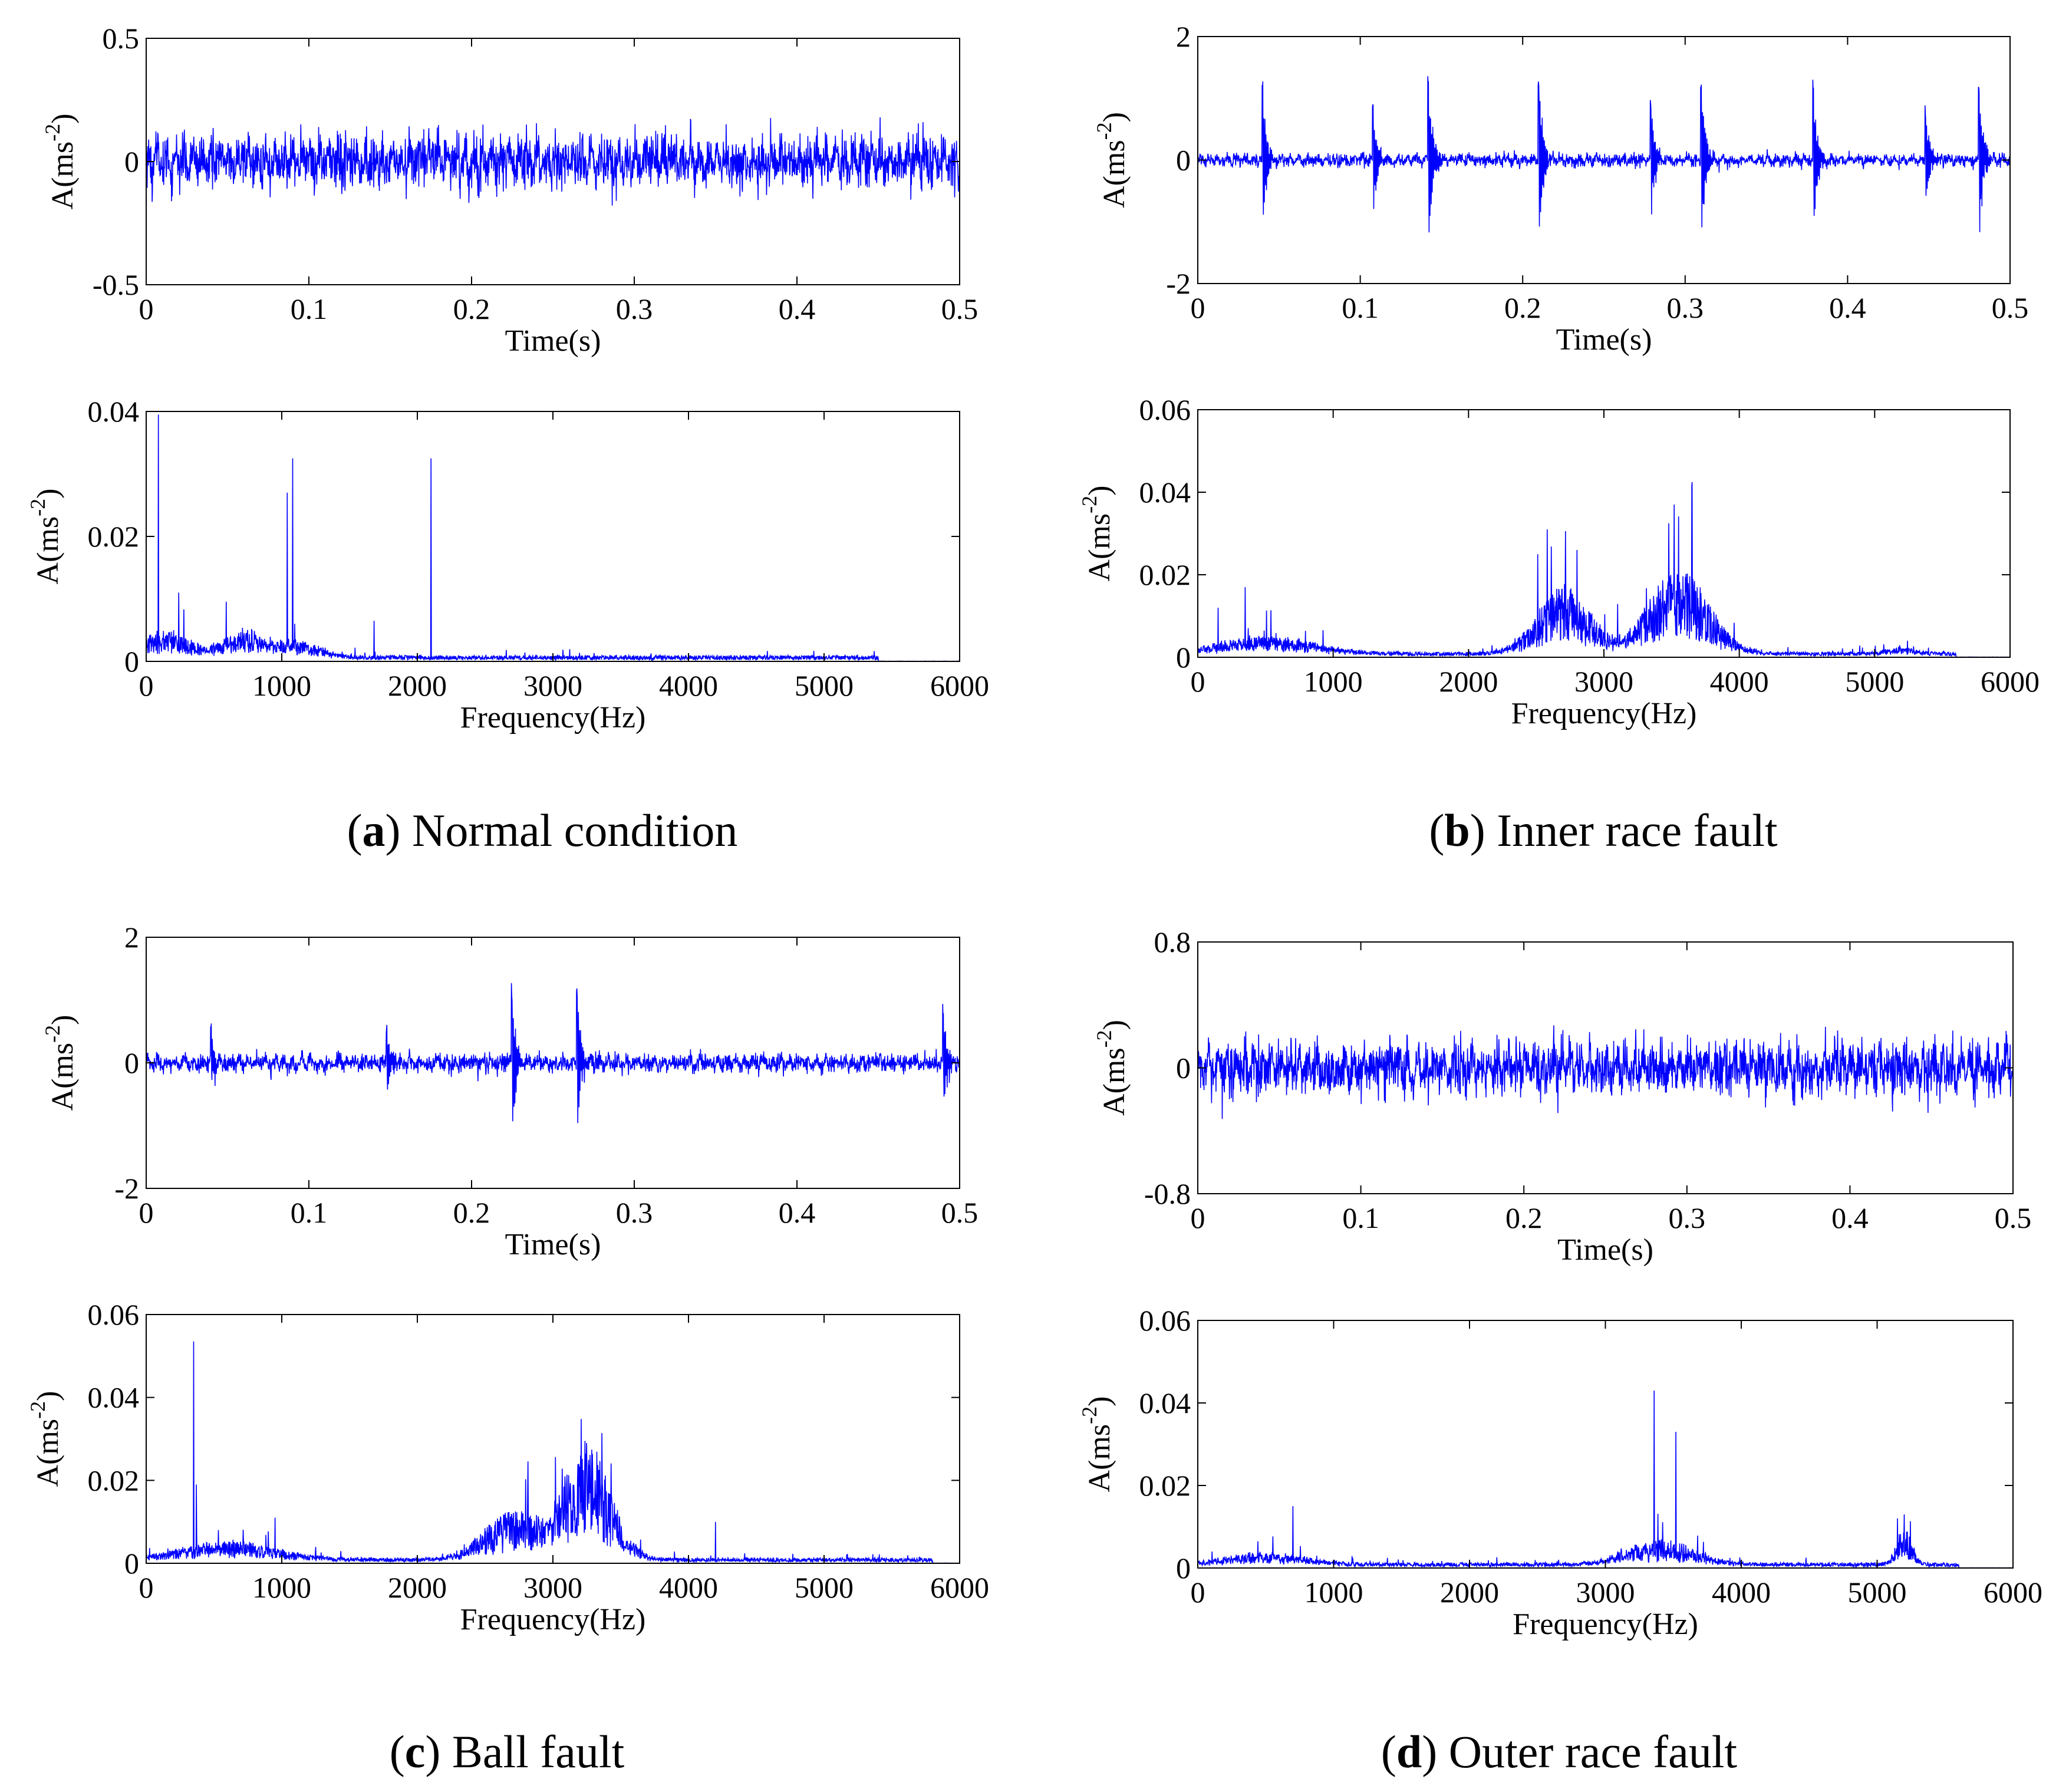  I want to click on signal-trace-a-freq, so click(553, 537).